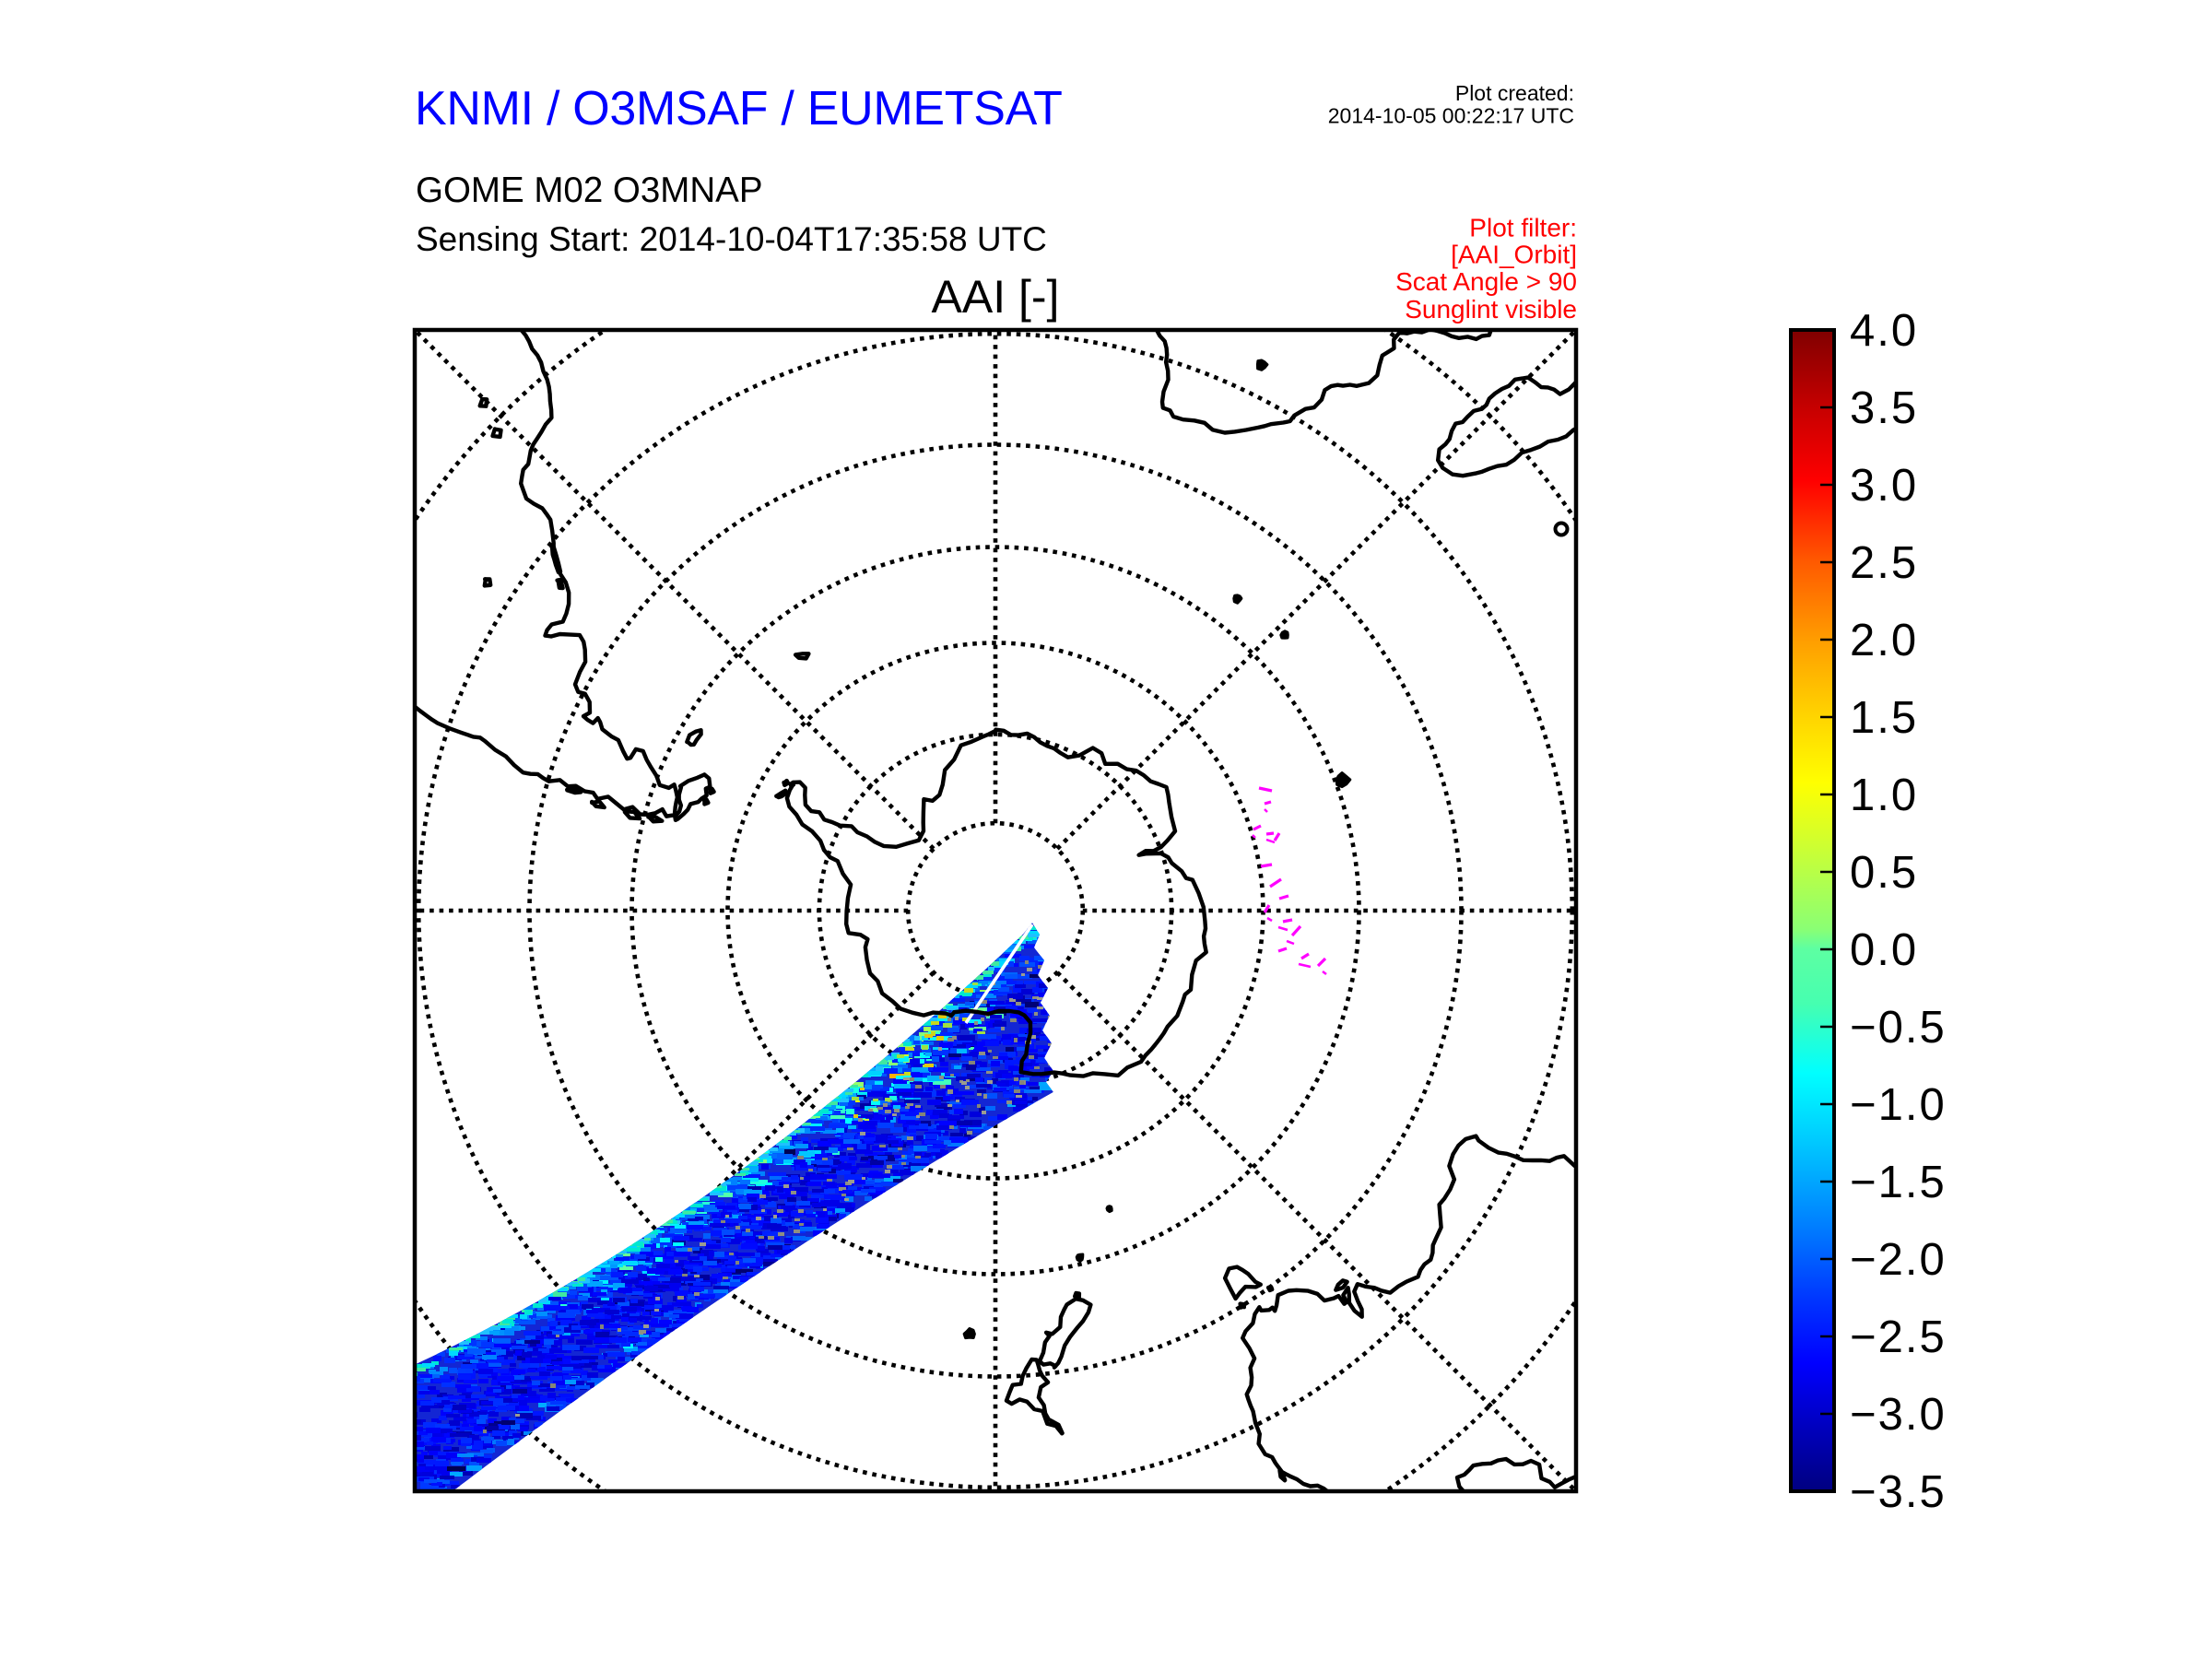  I want to click on svg-text: Sunglint visible, so click(1491, 309).